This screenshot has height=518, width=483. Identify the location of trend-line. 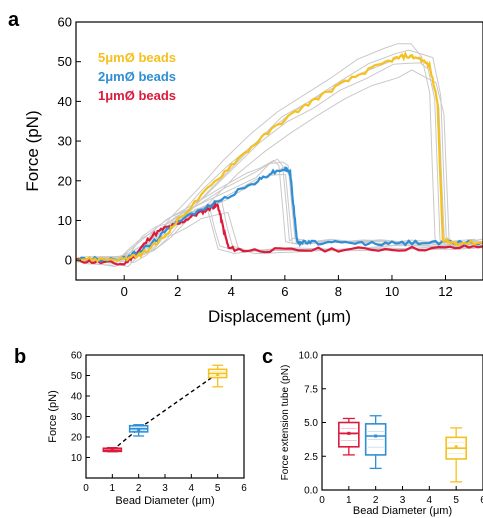
(165, 411).